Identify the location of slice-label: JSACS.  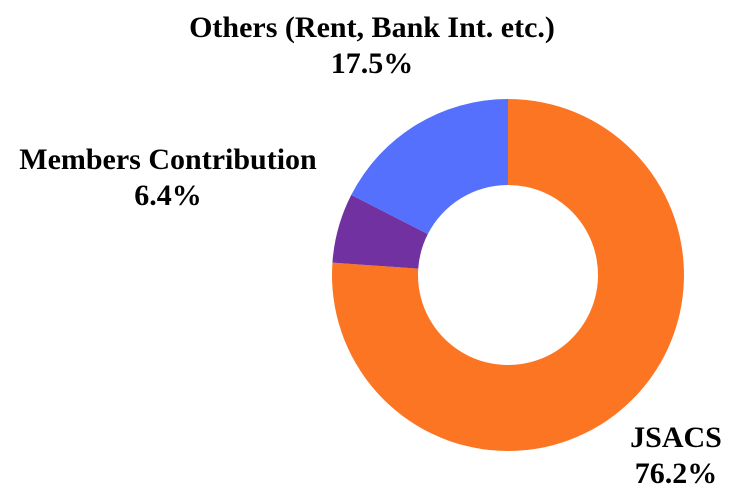
(676, 437).